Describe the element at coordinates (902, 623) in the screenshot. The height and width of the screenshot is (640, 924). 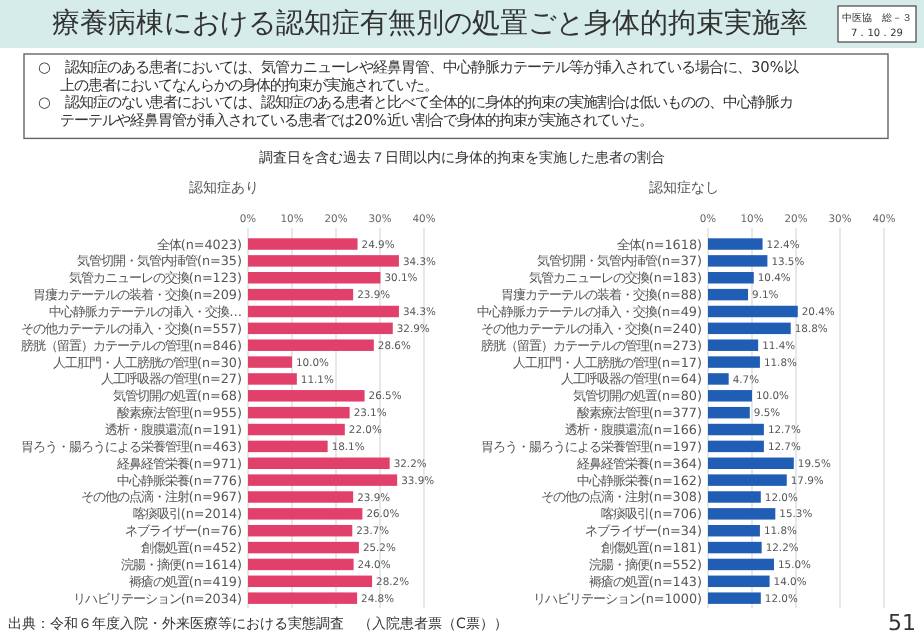
I see `text: 51` at that location.